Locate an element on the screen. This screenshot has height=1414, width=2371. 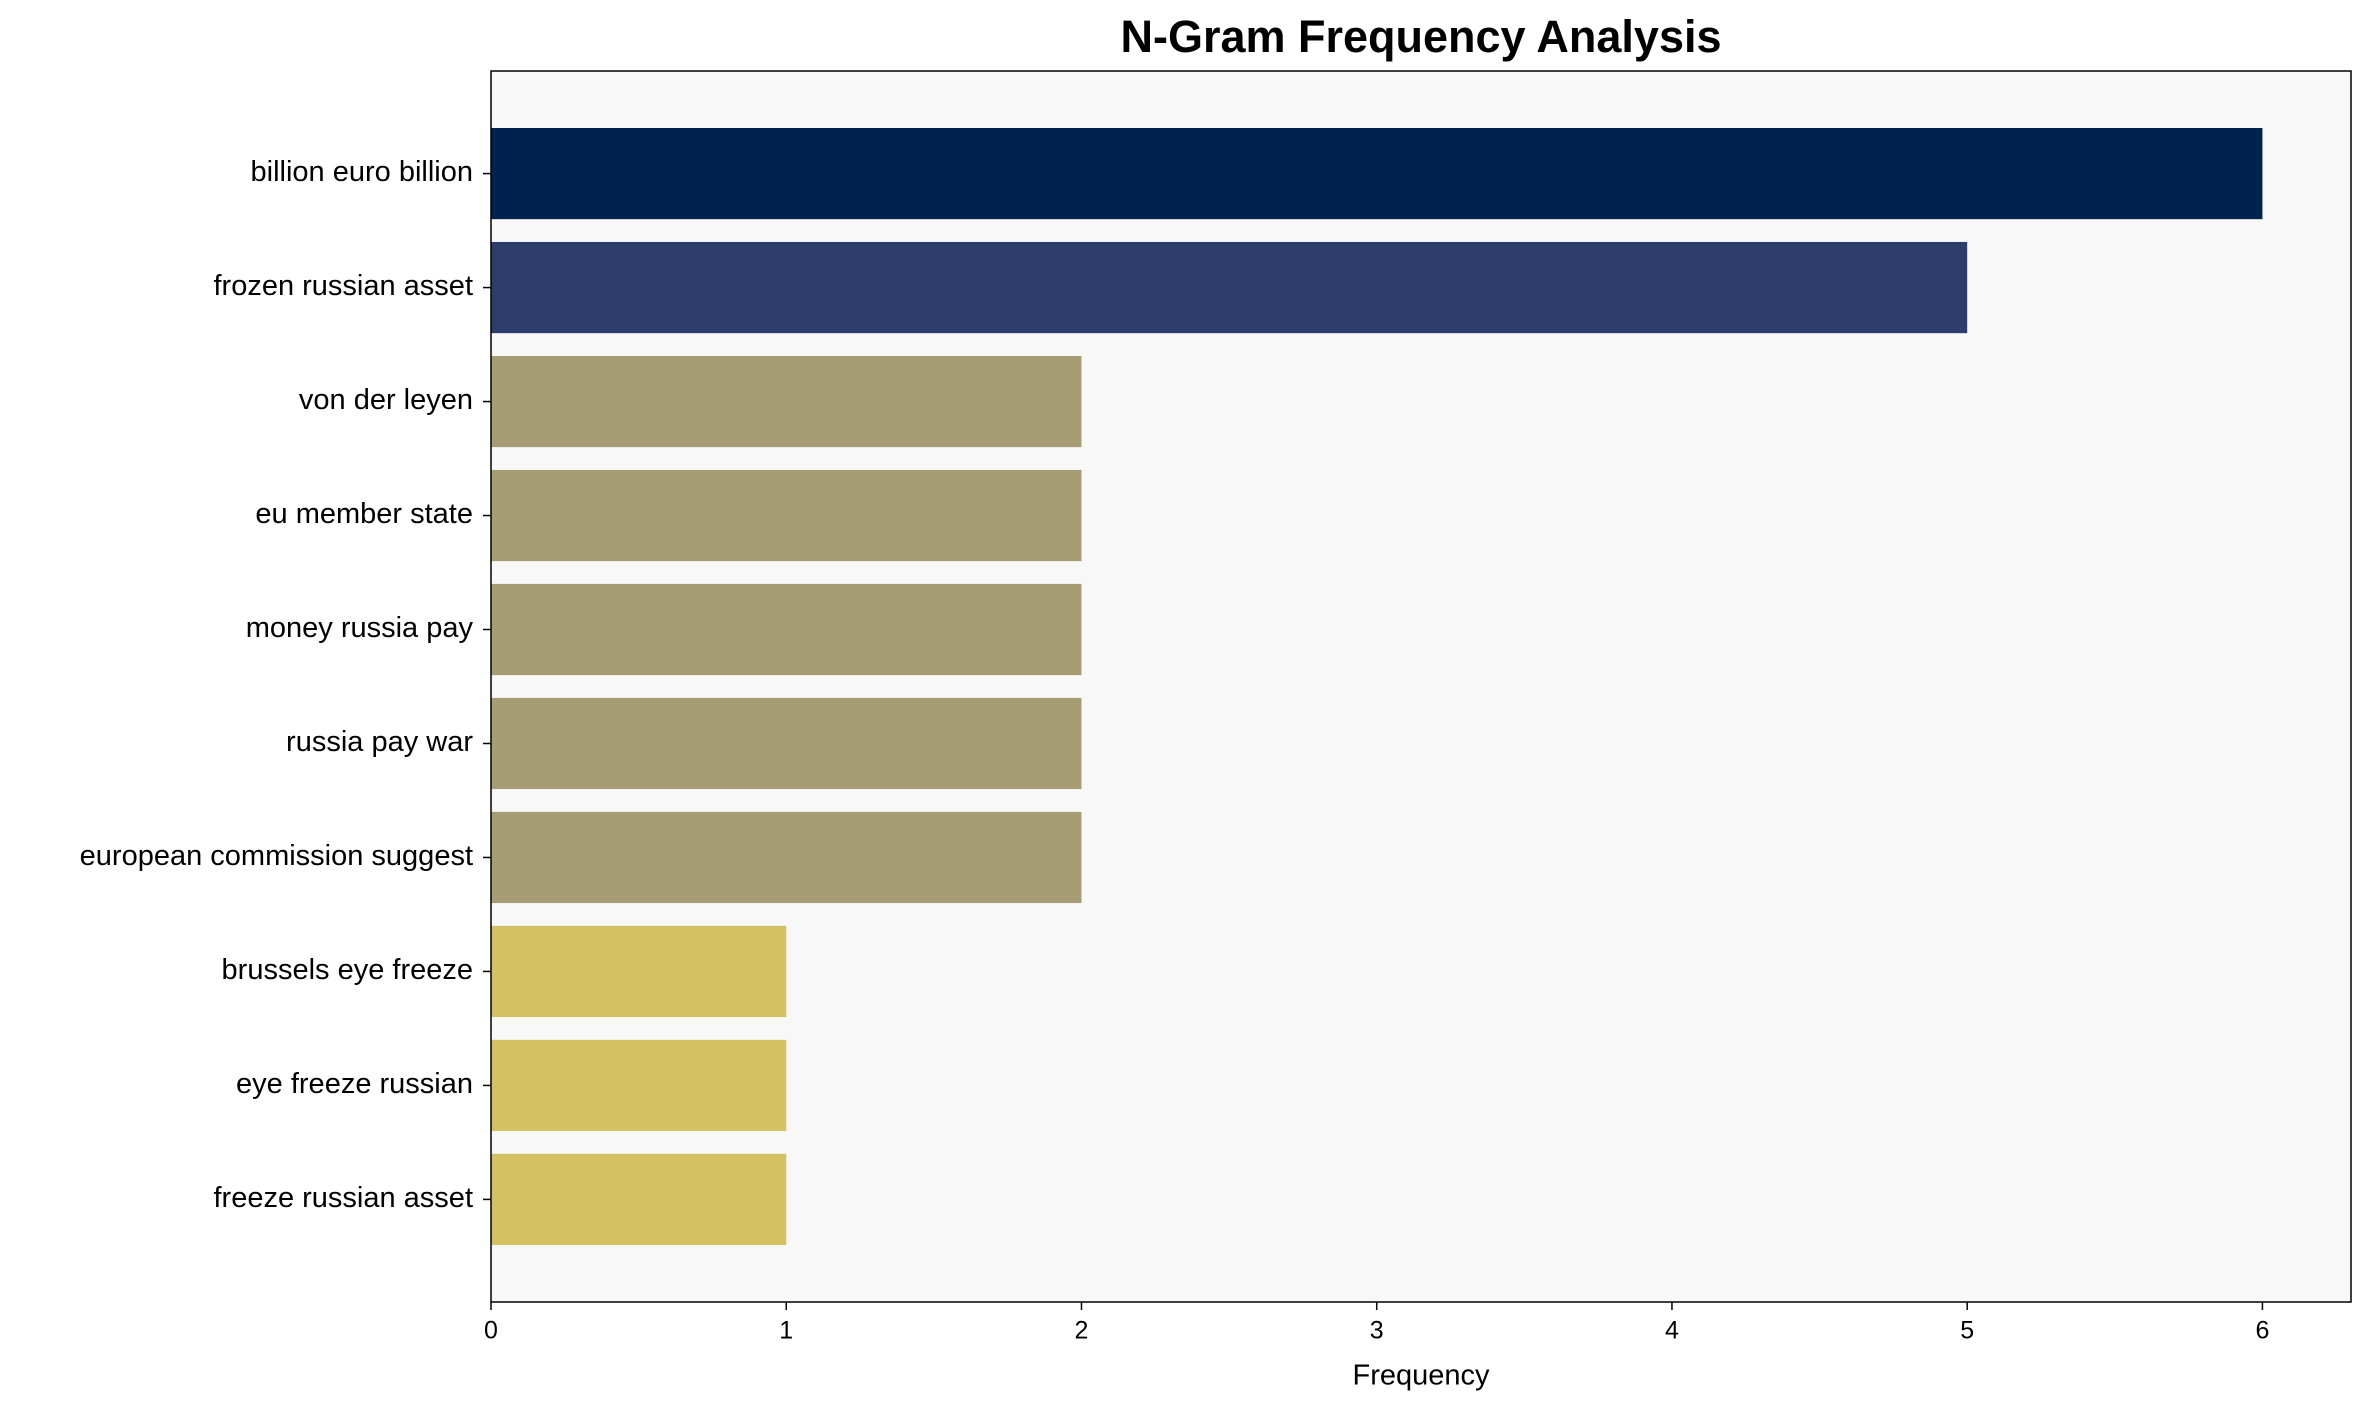
x-tick-label: 3 is located at coordinates (1377, 1331).